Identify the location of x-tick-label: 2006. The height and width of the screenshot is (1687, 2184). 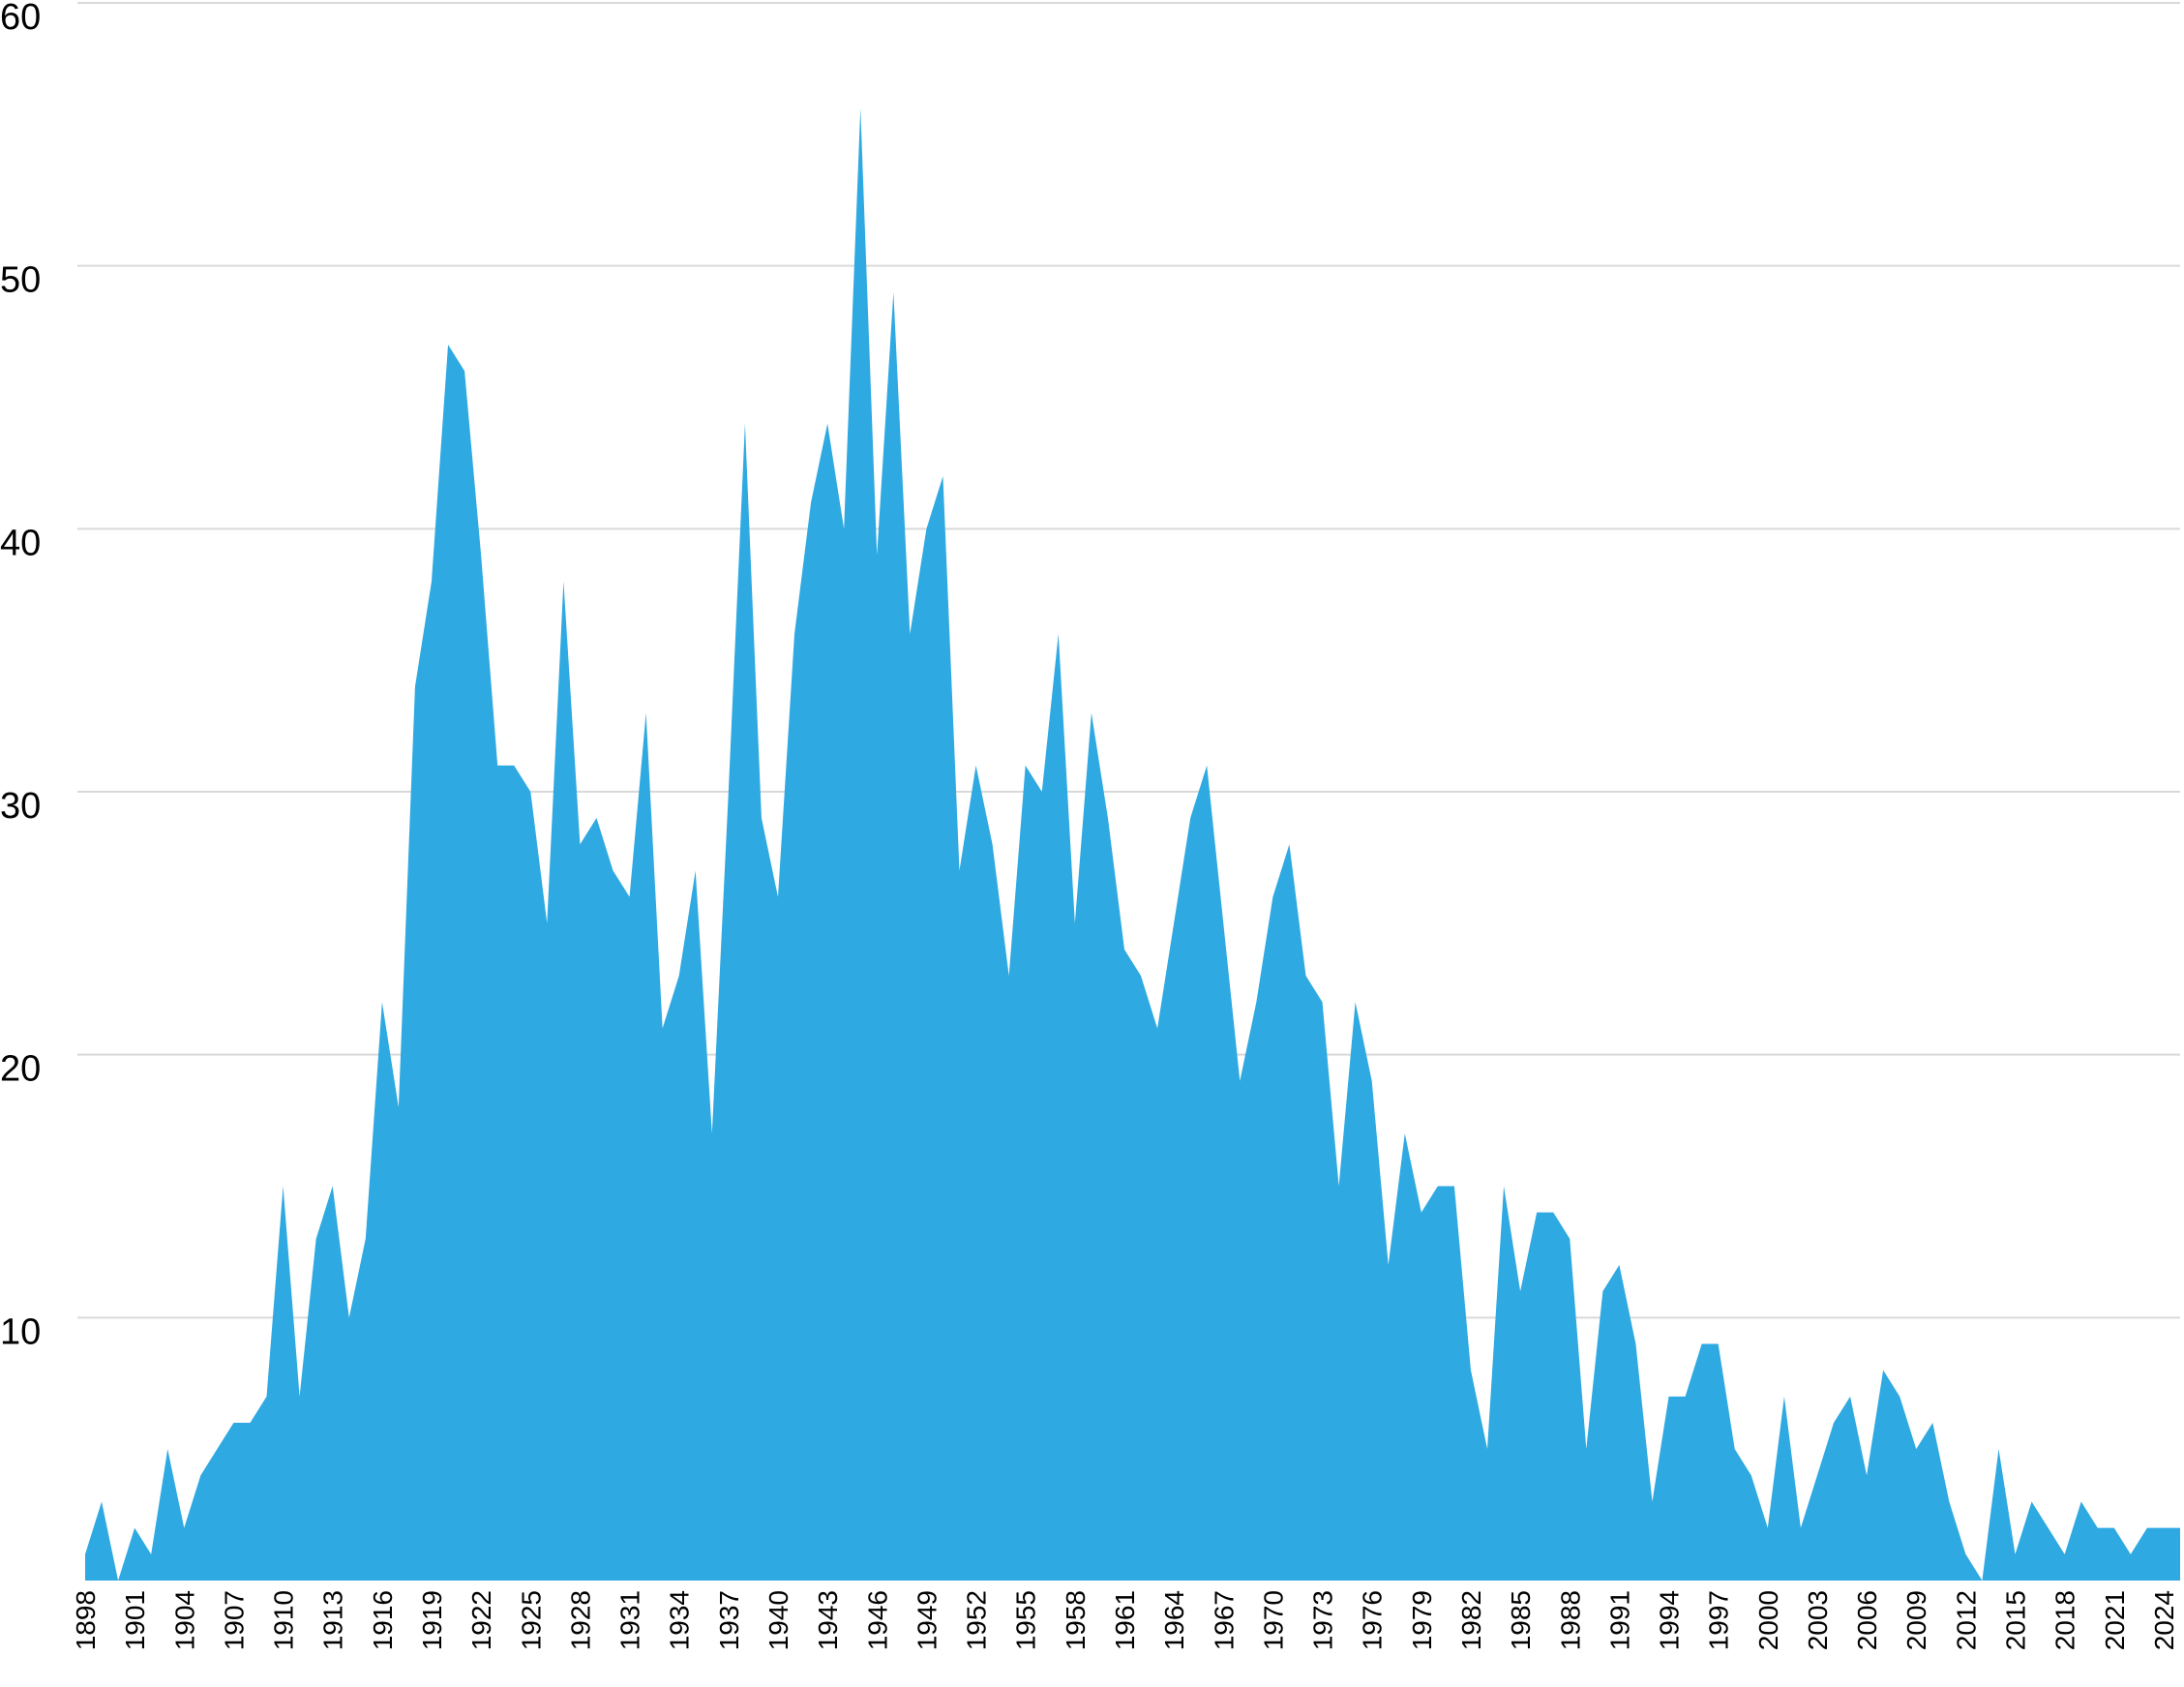
(1867, 1620).